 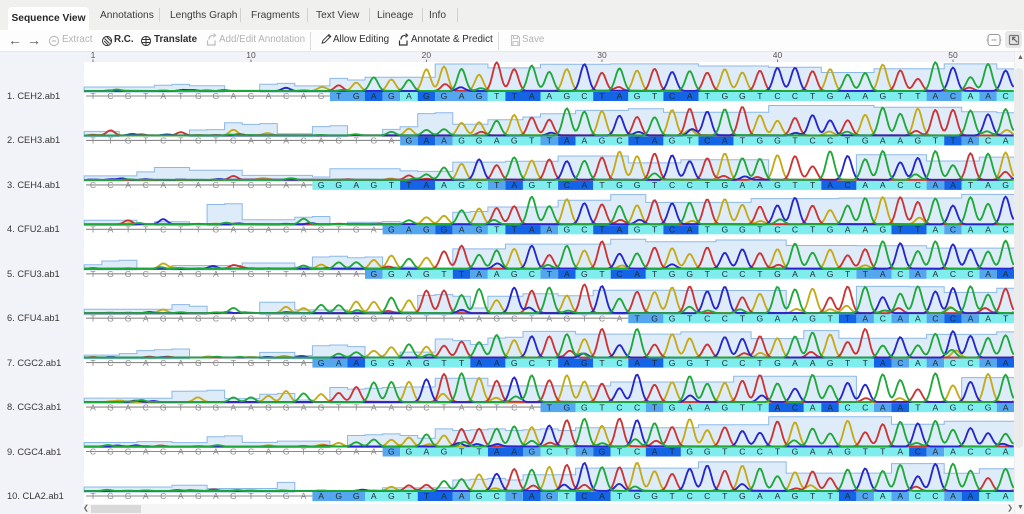 I want to click on svg-text: 20, so click(x=427, y=56).